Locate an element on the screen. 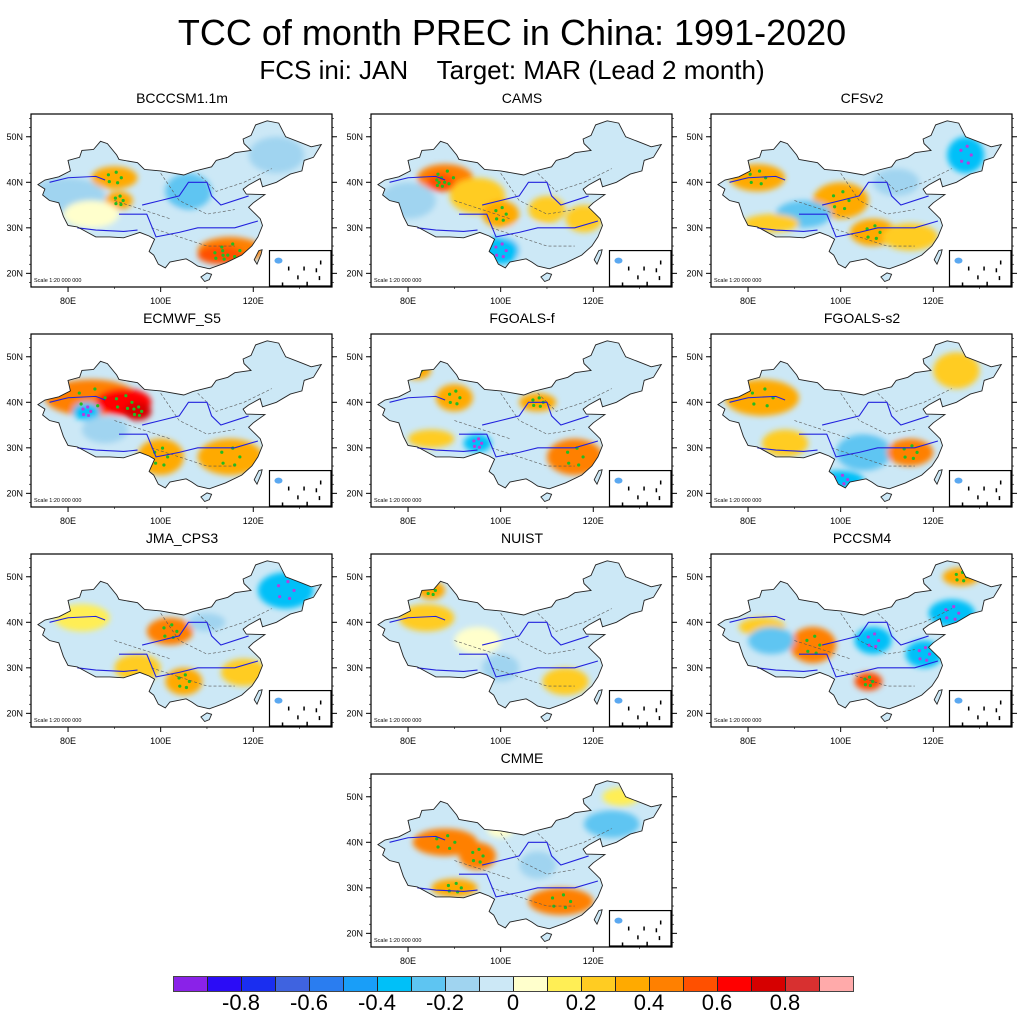  panel-title: CAMS is located at coordinates (522, 98).